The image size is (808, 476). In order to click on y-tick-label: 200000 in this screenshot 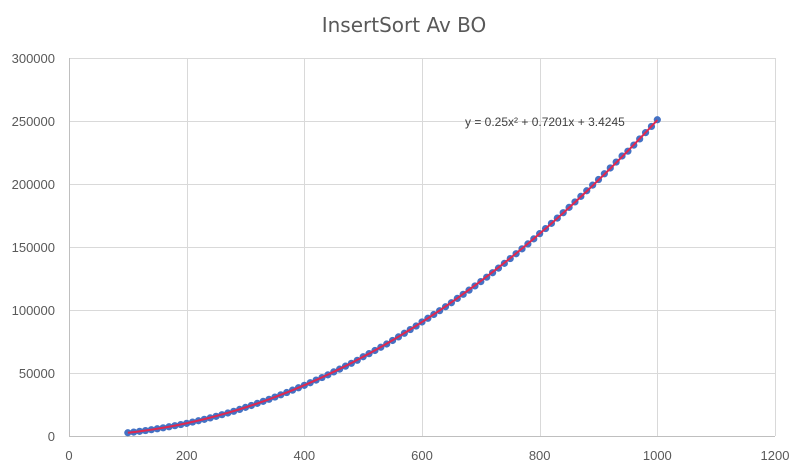, I will do `click(33, 184)`.